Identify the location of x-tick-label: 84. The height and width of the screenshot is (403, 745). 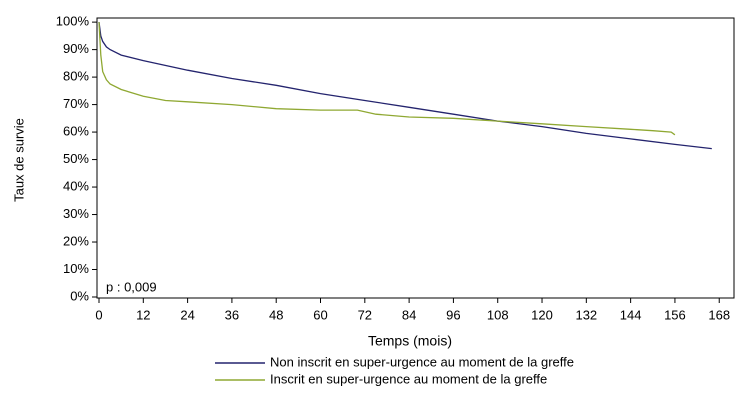
(409, 314).